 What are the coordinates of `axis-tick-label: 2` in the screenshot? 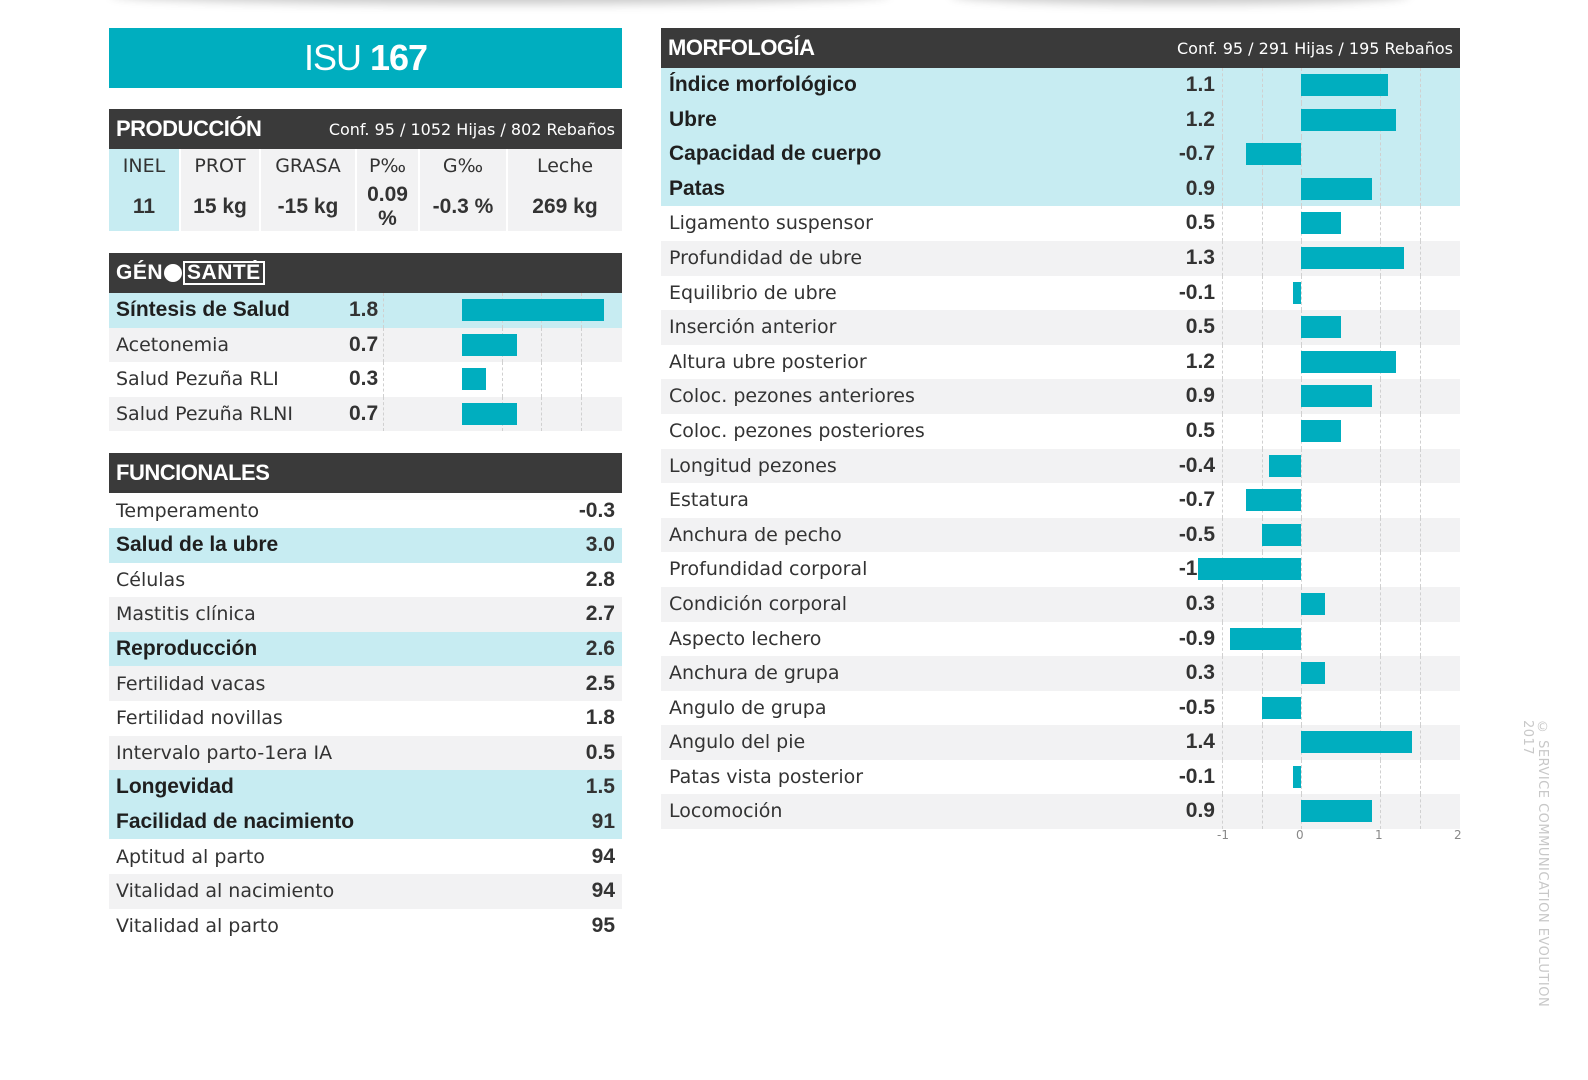 It's located at (1458, 835).